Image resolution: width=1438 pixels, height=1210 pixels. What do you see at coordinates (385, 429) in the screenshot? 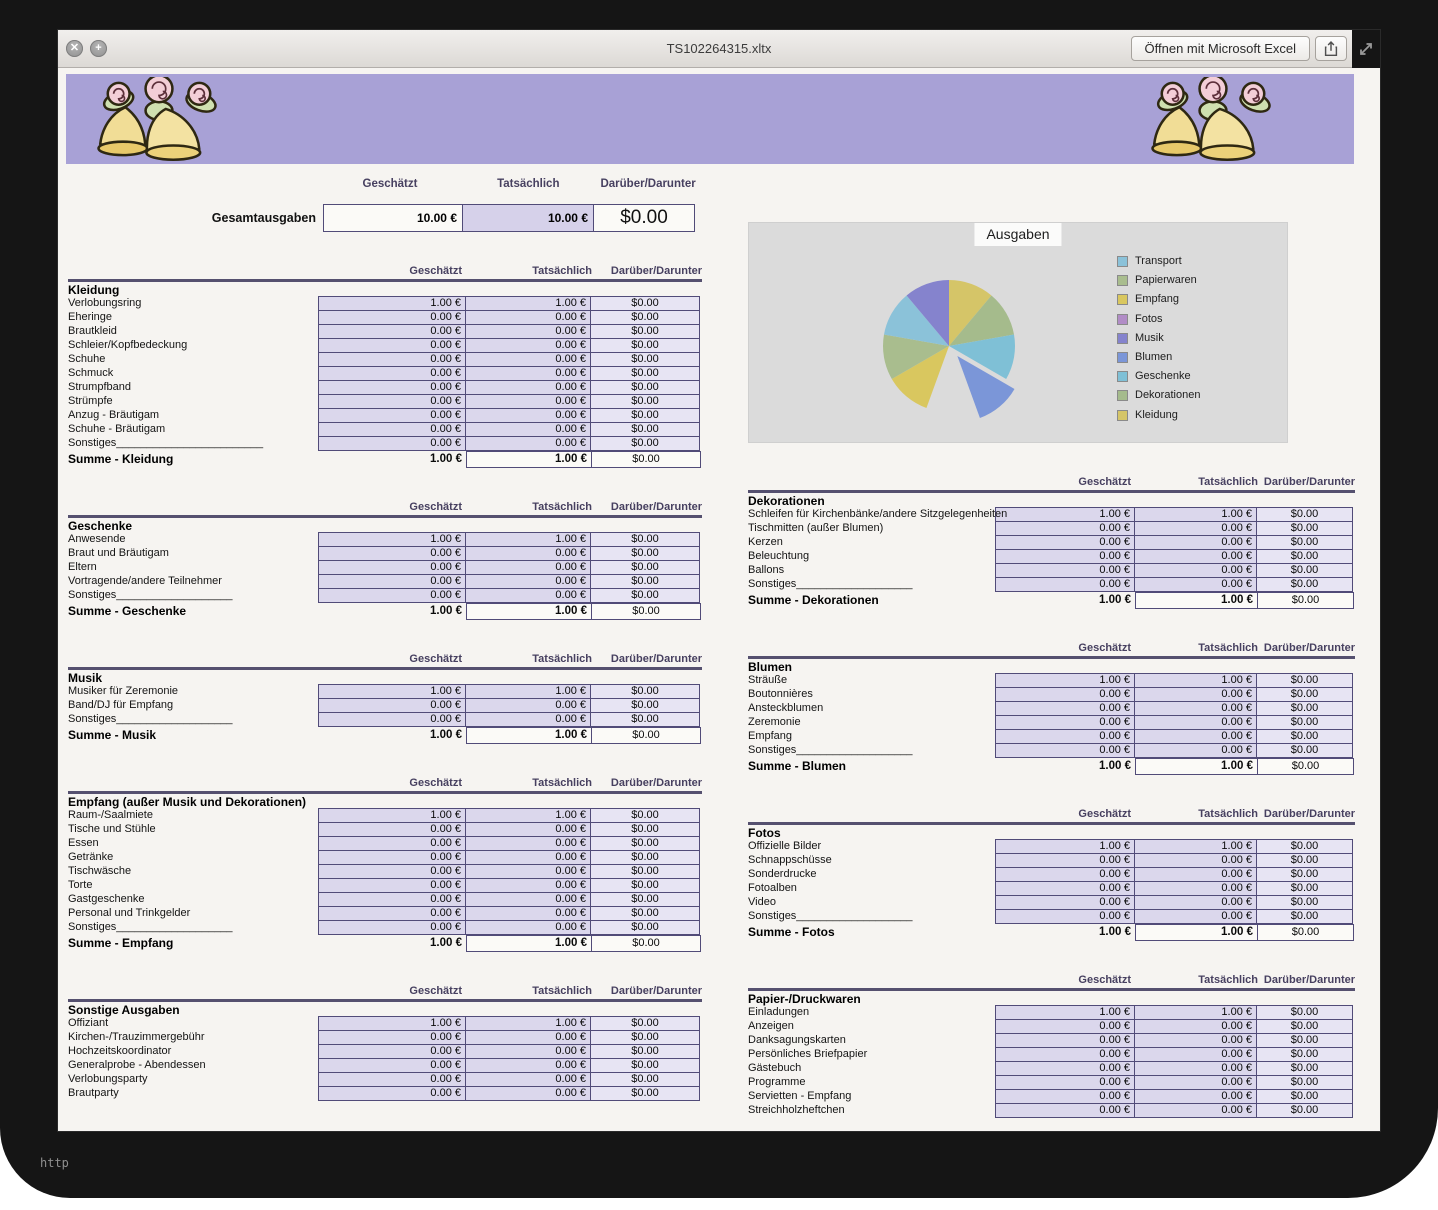
I see `table-row: Schuhe - Bräutigam 0.00 €0.00 € $0.00` at bounding box center [385, 429].